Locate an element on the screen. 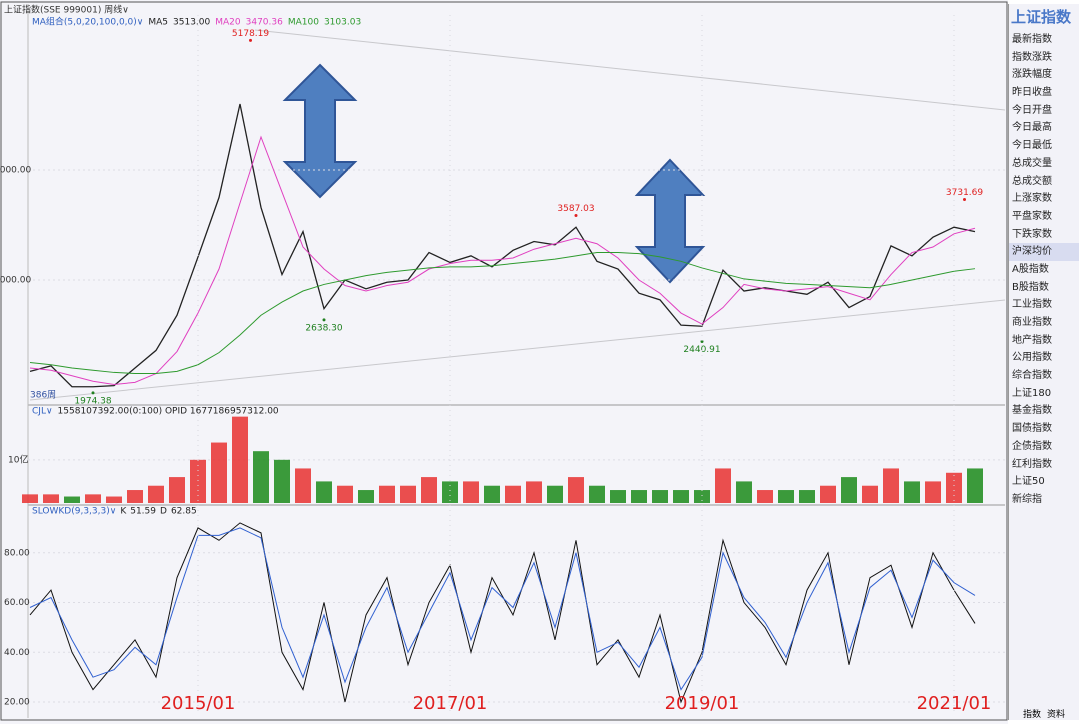 This screenshot has height=724, width=1080. trend-line is located at coordinates (517, 350).